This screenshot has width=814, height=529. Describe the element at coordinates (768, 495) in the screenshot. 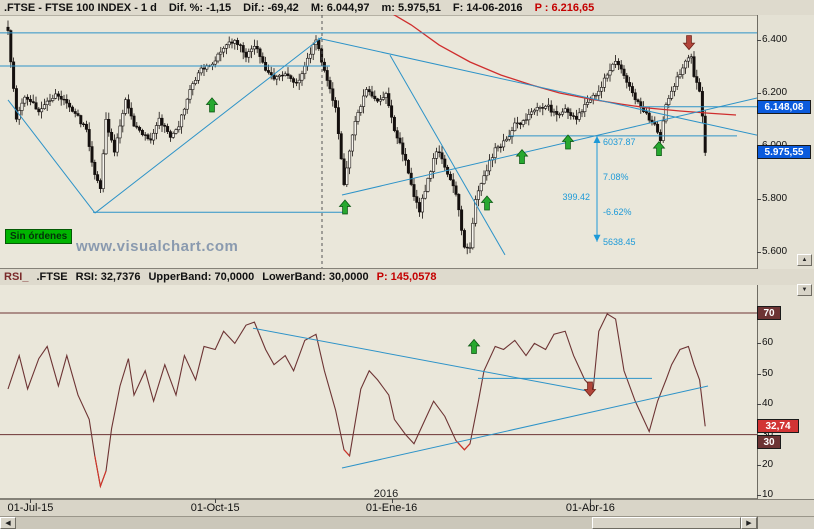

I see `rsi-axis-tick-label: 10` at that location.